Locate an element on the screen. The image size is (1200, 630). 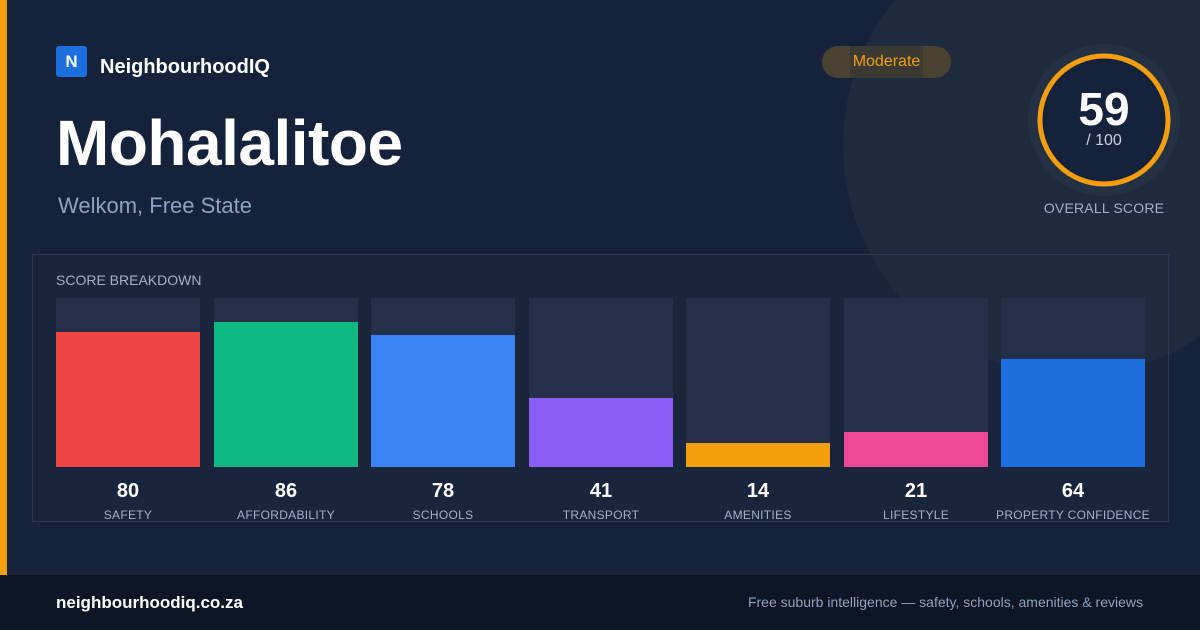
accent-bar is located at coordinates (3, 287).